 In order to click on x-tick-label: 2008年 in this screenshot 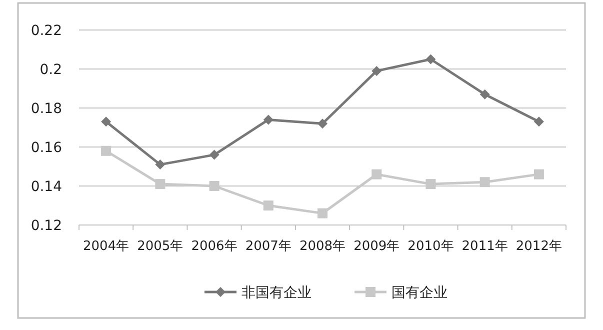, I will do `click(322, 246)`.